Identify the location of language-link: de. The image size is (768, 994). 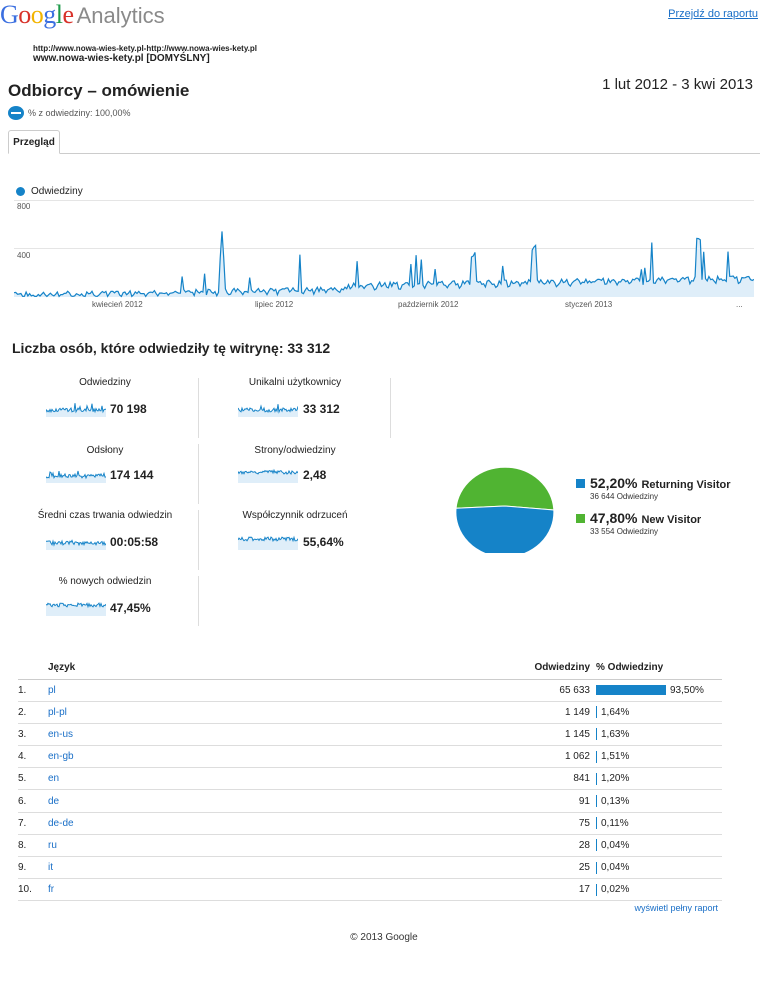
(54, 801).